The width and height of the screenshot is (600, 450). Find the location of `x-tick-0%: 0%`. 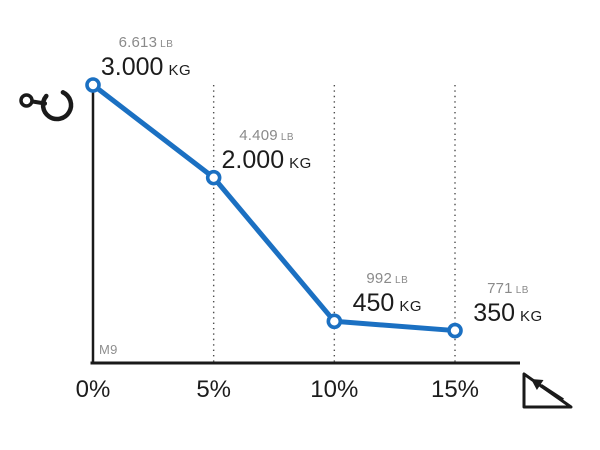

x-tick-0%: 0% is located at coordinates (93, 389).